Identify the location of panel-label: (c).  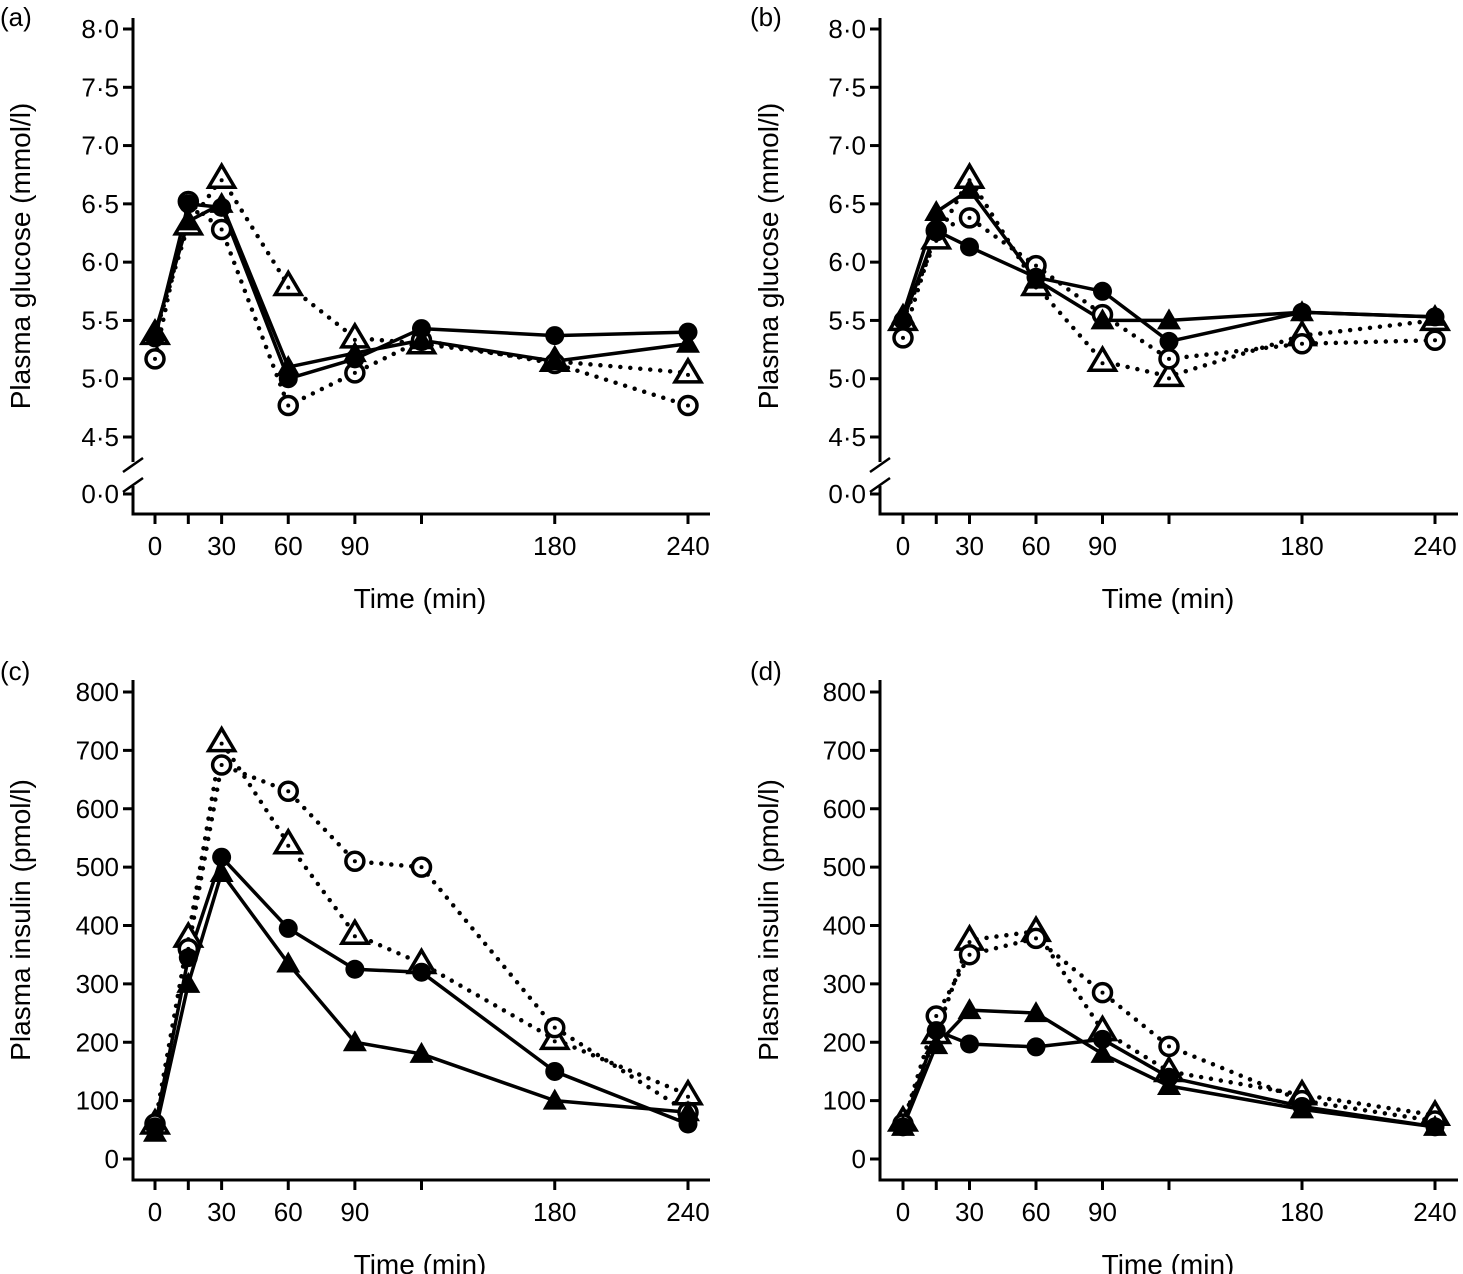
(15, 671).